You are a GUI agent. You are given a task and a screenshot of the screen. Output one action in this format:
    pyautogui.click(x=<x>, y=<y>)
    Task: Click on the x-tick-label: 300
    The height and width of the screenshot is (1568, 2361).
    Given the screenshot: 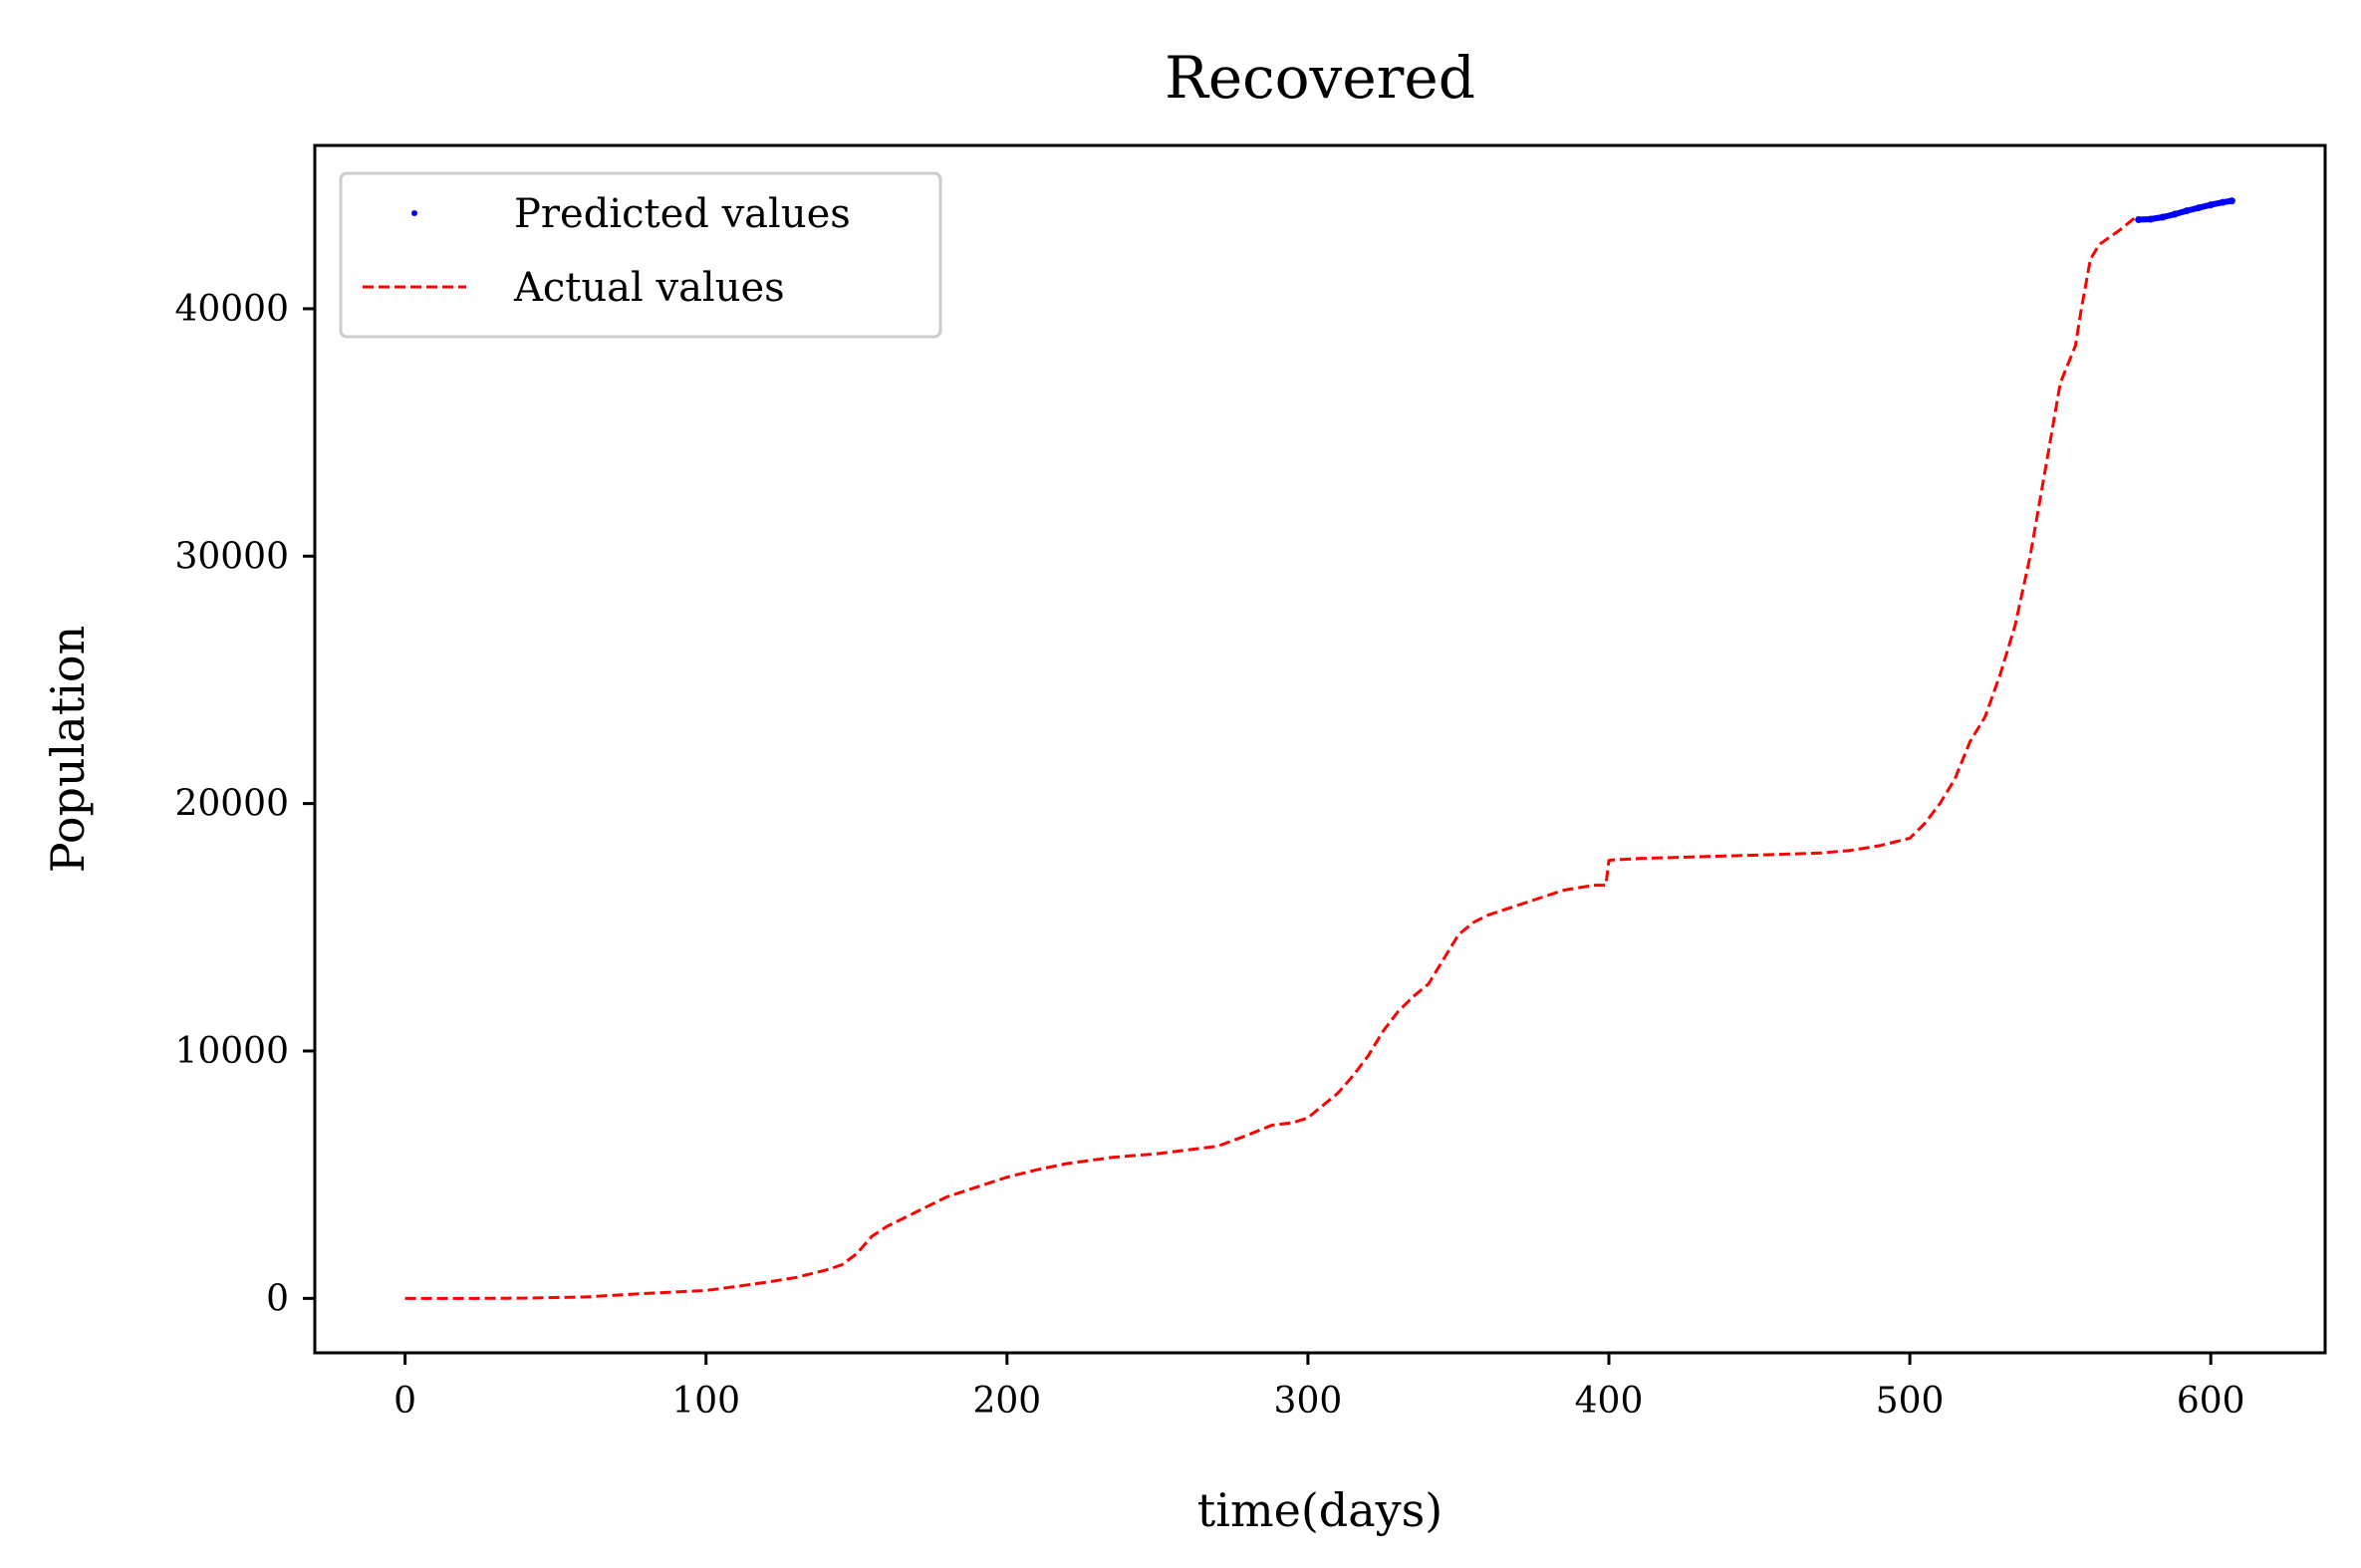 What is the action you would take?
    pyautogui.click(x=1308, y=1401)
    